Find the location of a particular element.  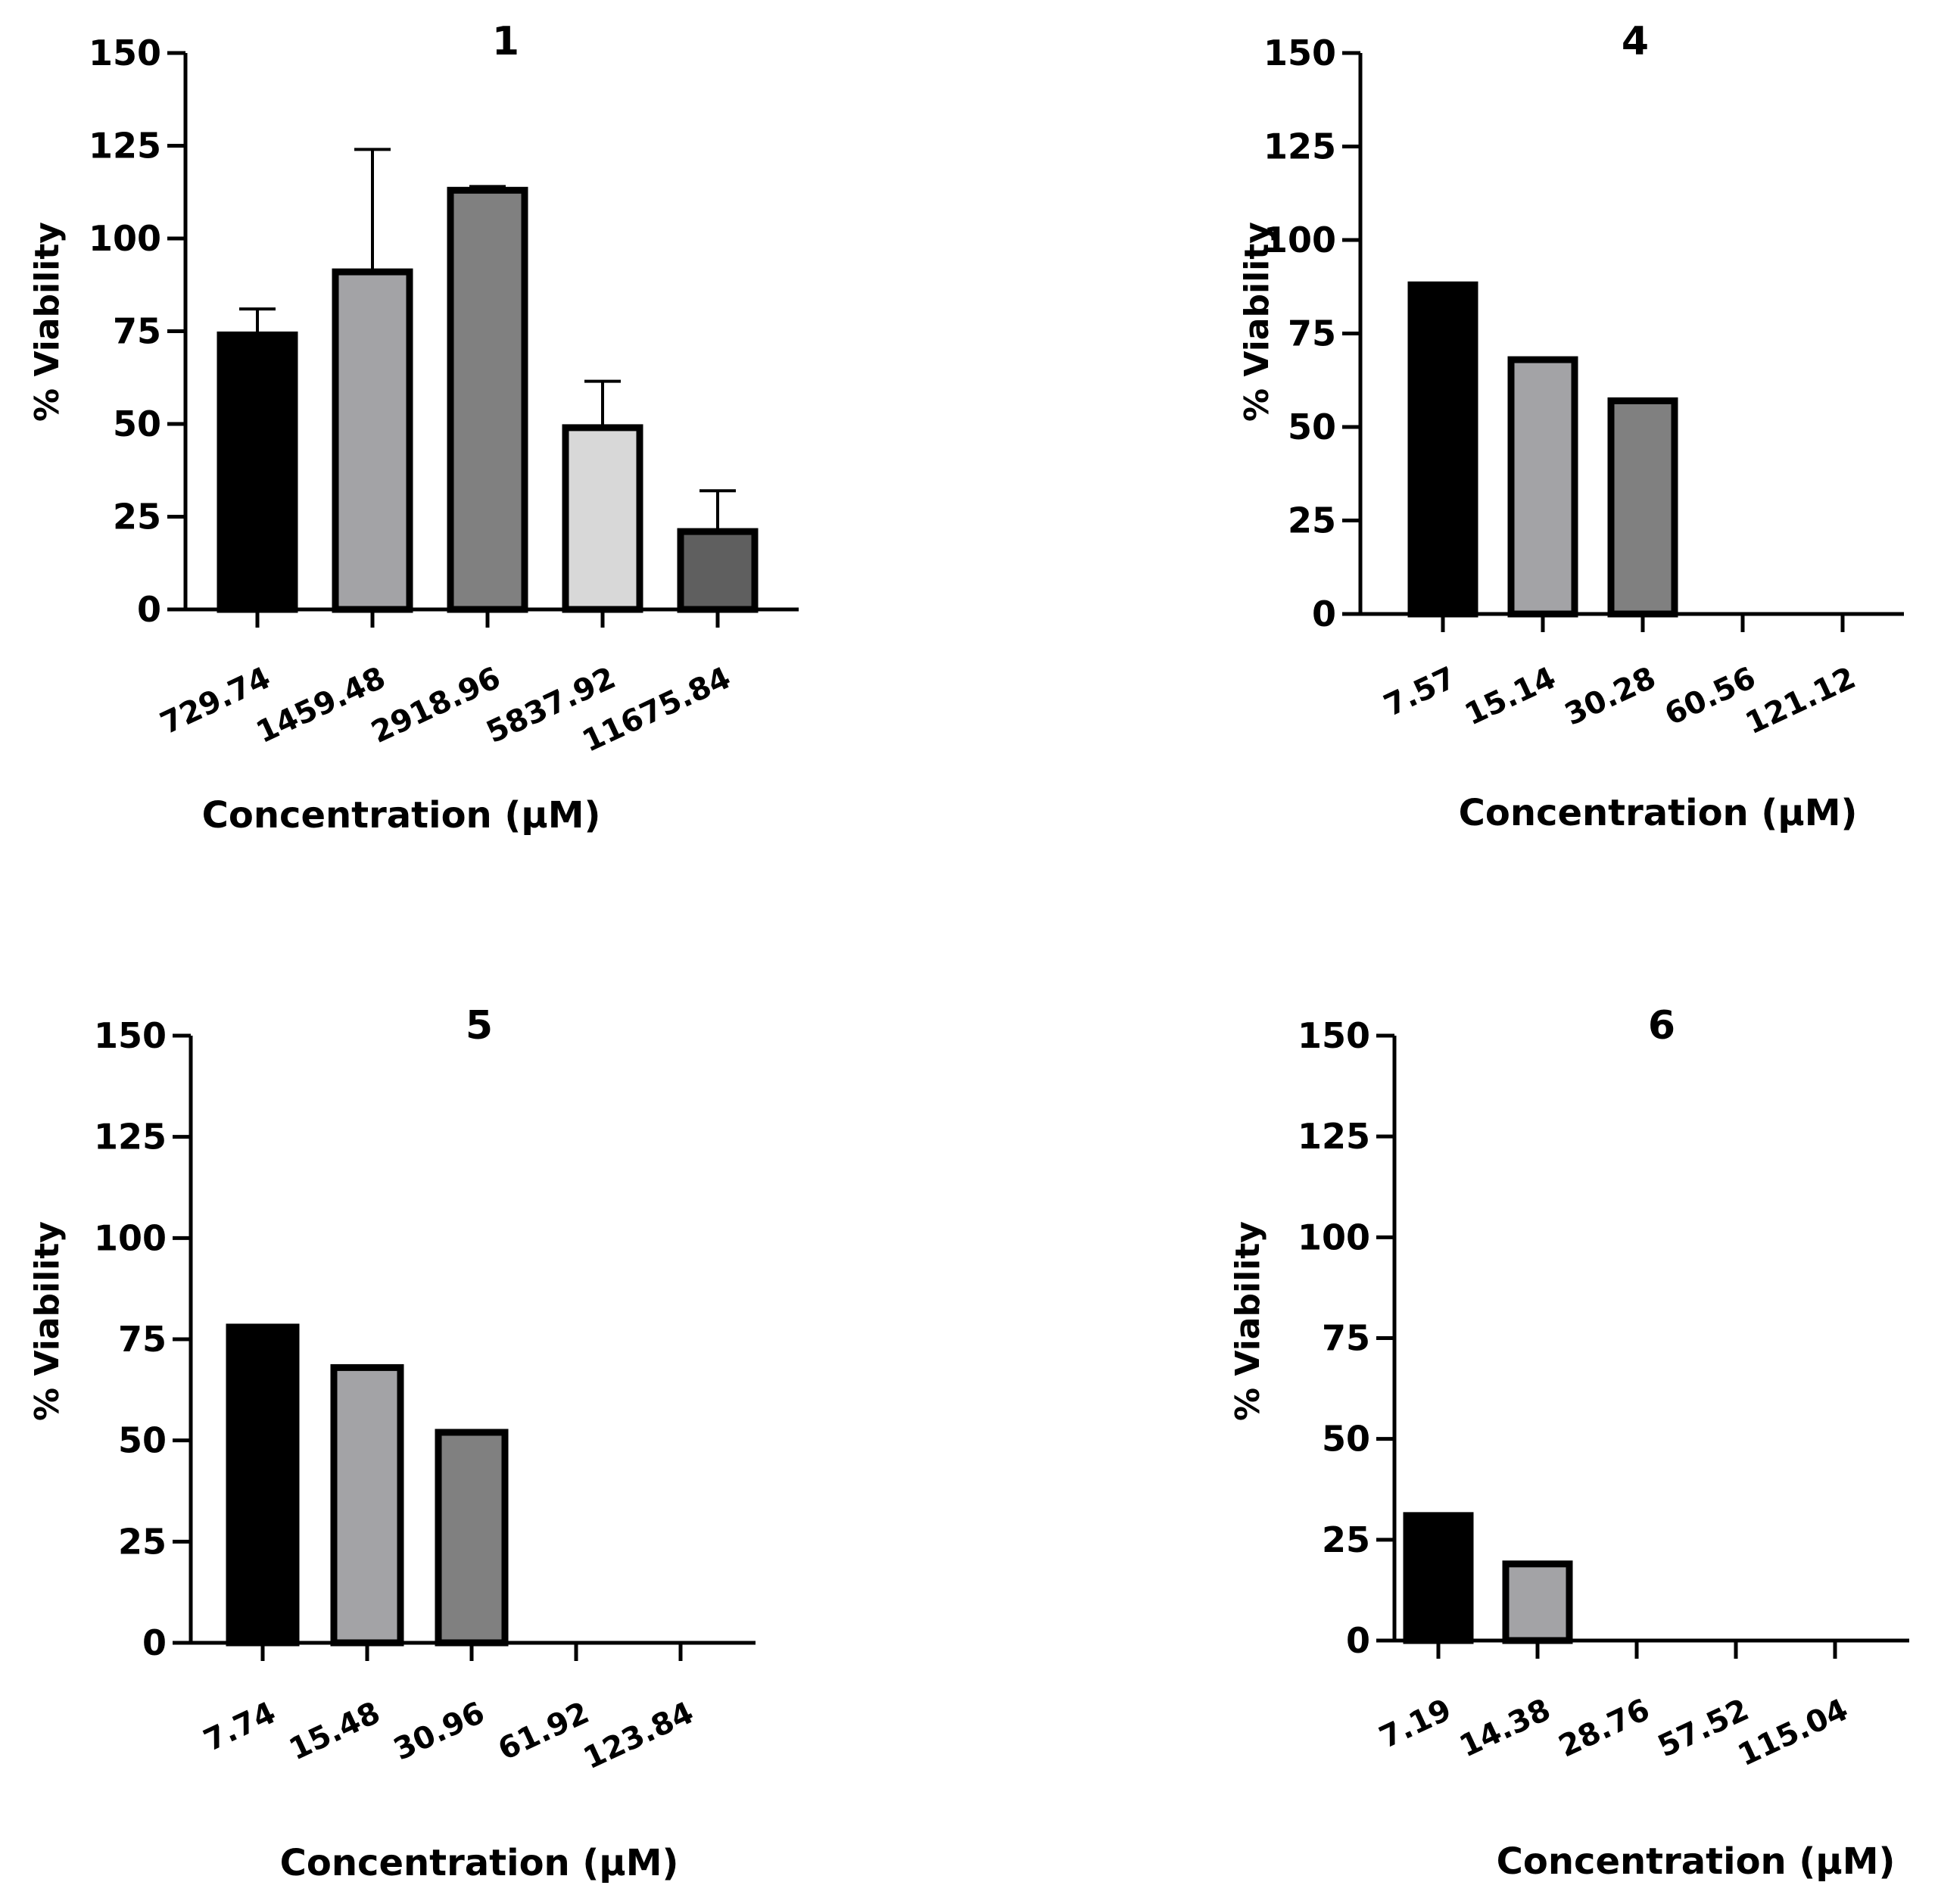

x-tick-label: 28.76 is located at coordinates (1604, 1728).